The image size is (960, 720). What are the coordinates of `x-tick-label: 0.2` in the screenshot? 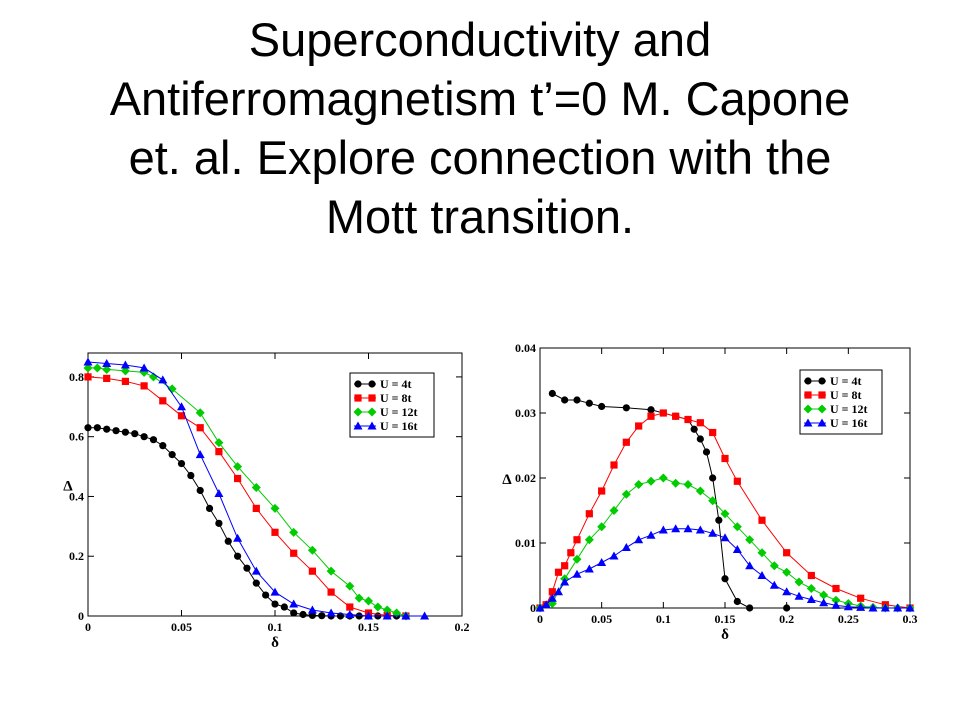 It's located at (462, 627).